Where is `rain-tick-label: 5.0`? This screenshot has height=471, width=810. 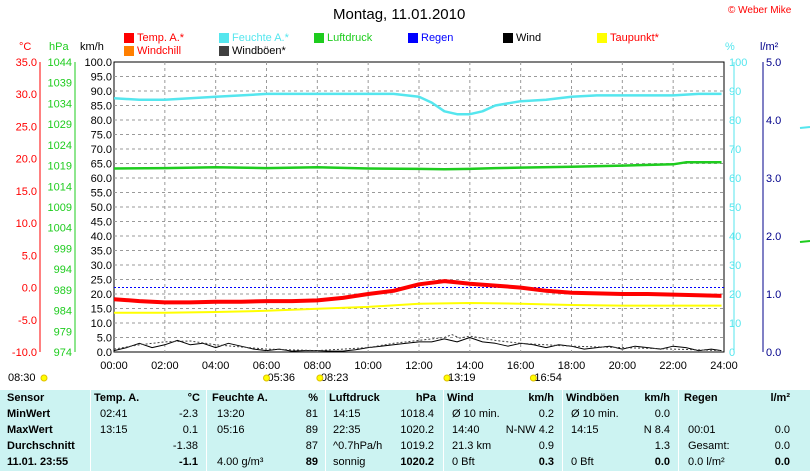
rain-tick-label: 5.0 is located at coordinates (773, 63).